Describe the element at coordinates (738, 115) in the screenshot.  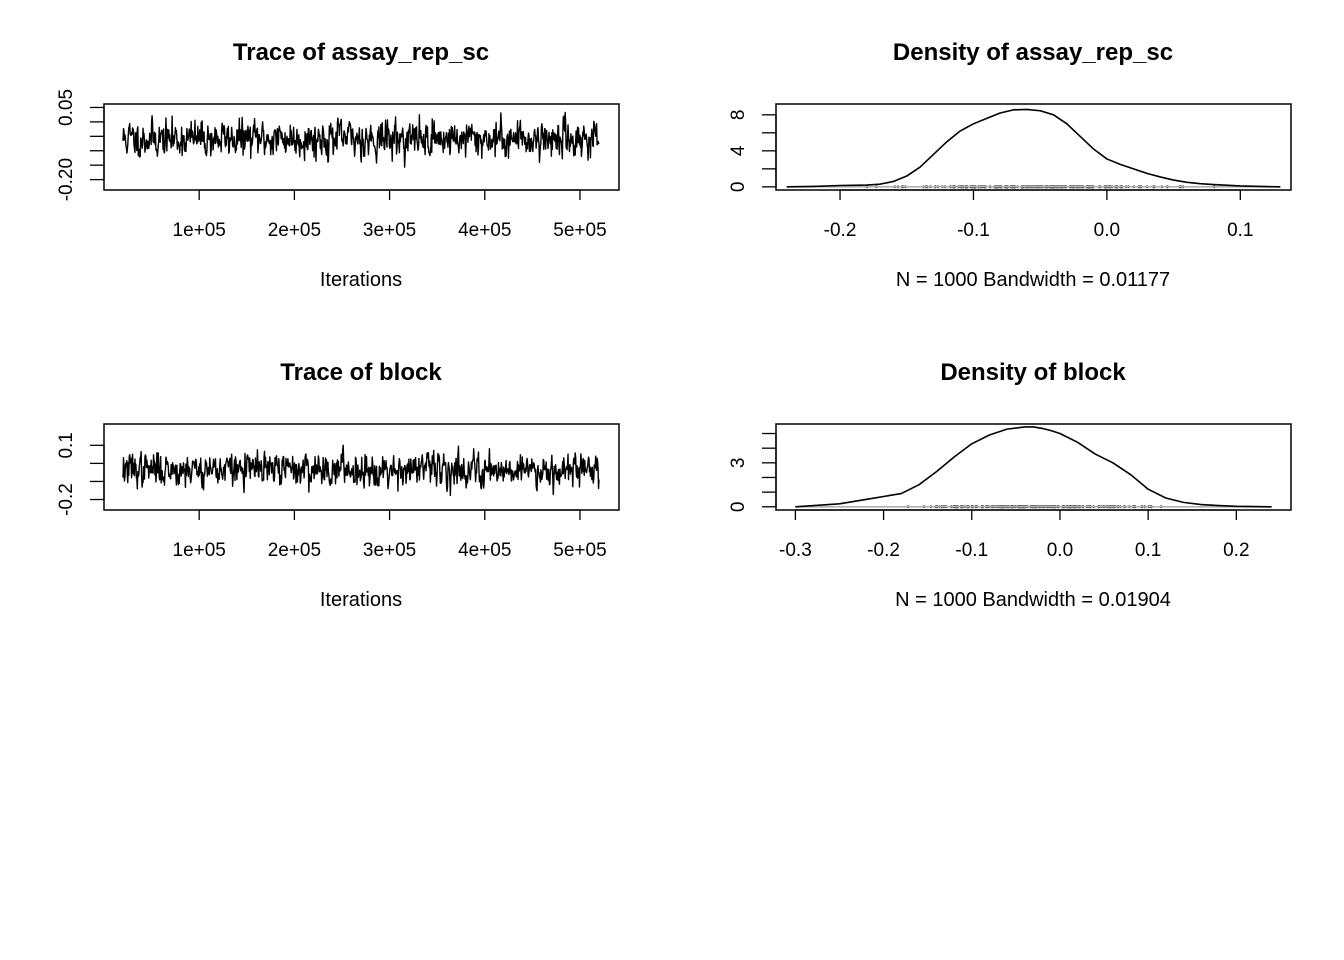
I see `y-tick-label: 8` at that location.